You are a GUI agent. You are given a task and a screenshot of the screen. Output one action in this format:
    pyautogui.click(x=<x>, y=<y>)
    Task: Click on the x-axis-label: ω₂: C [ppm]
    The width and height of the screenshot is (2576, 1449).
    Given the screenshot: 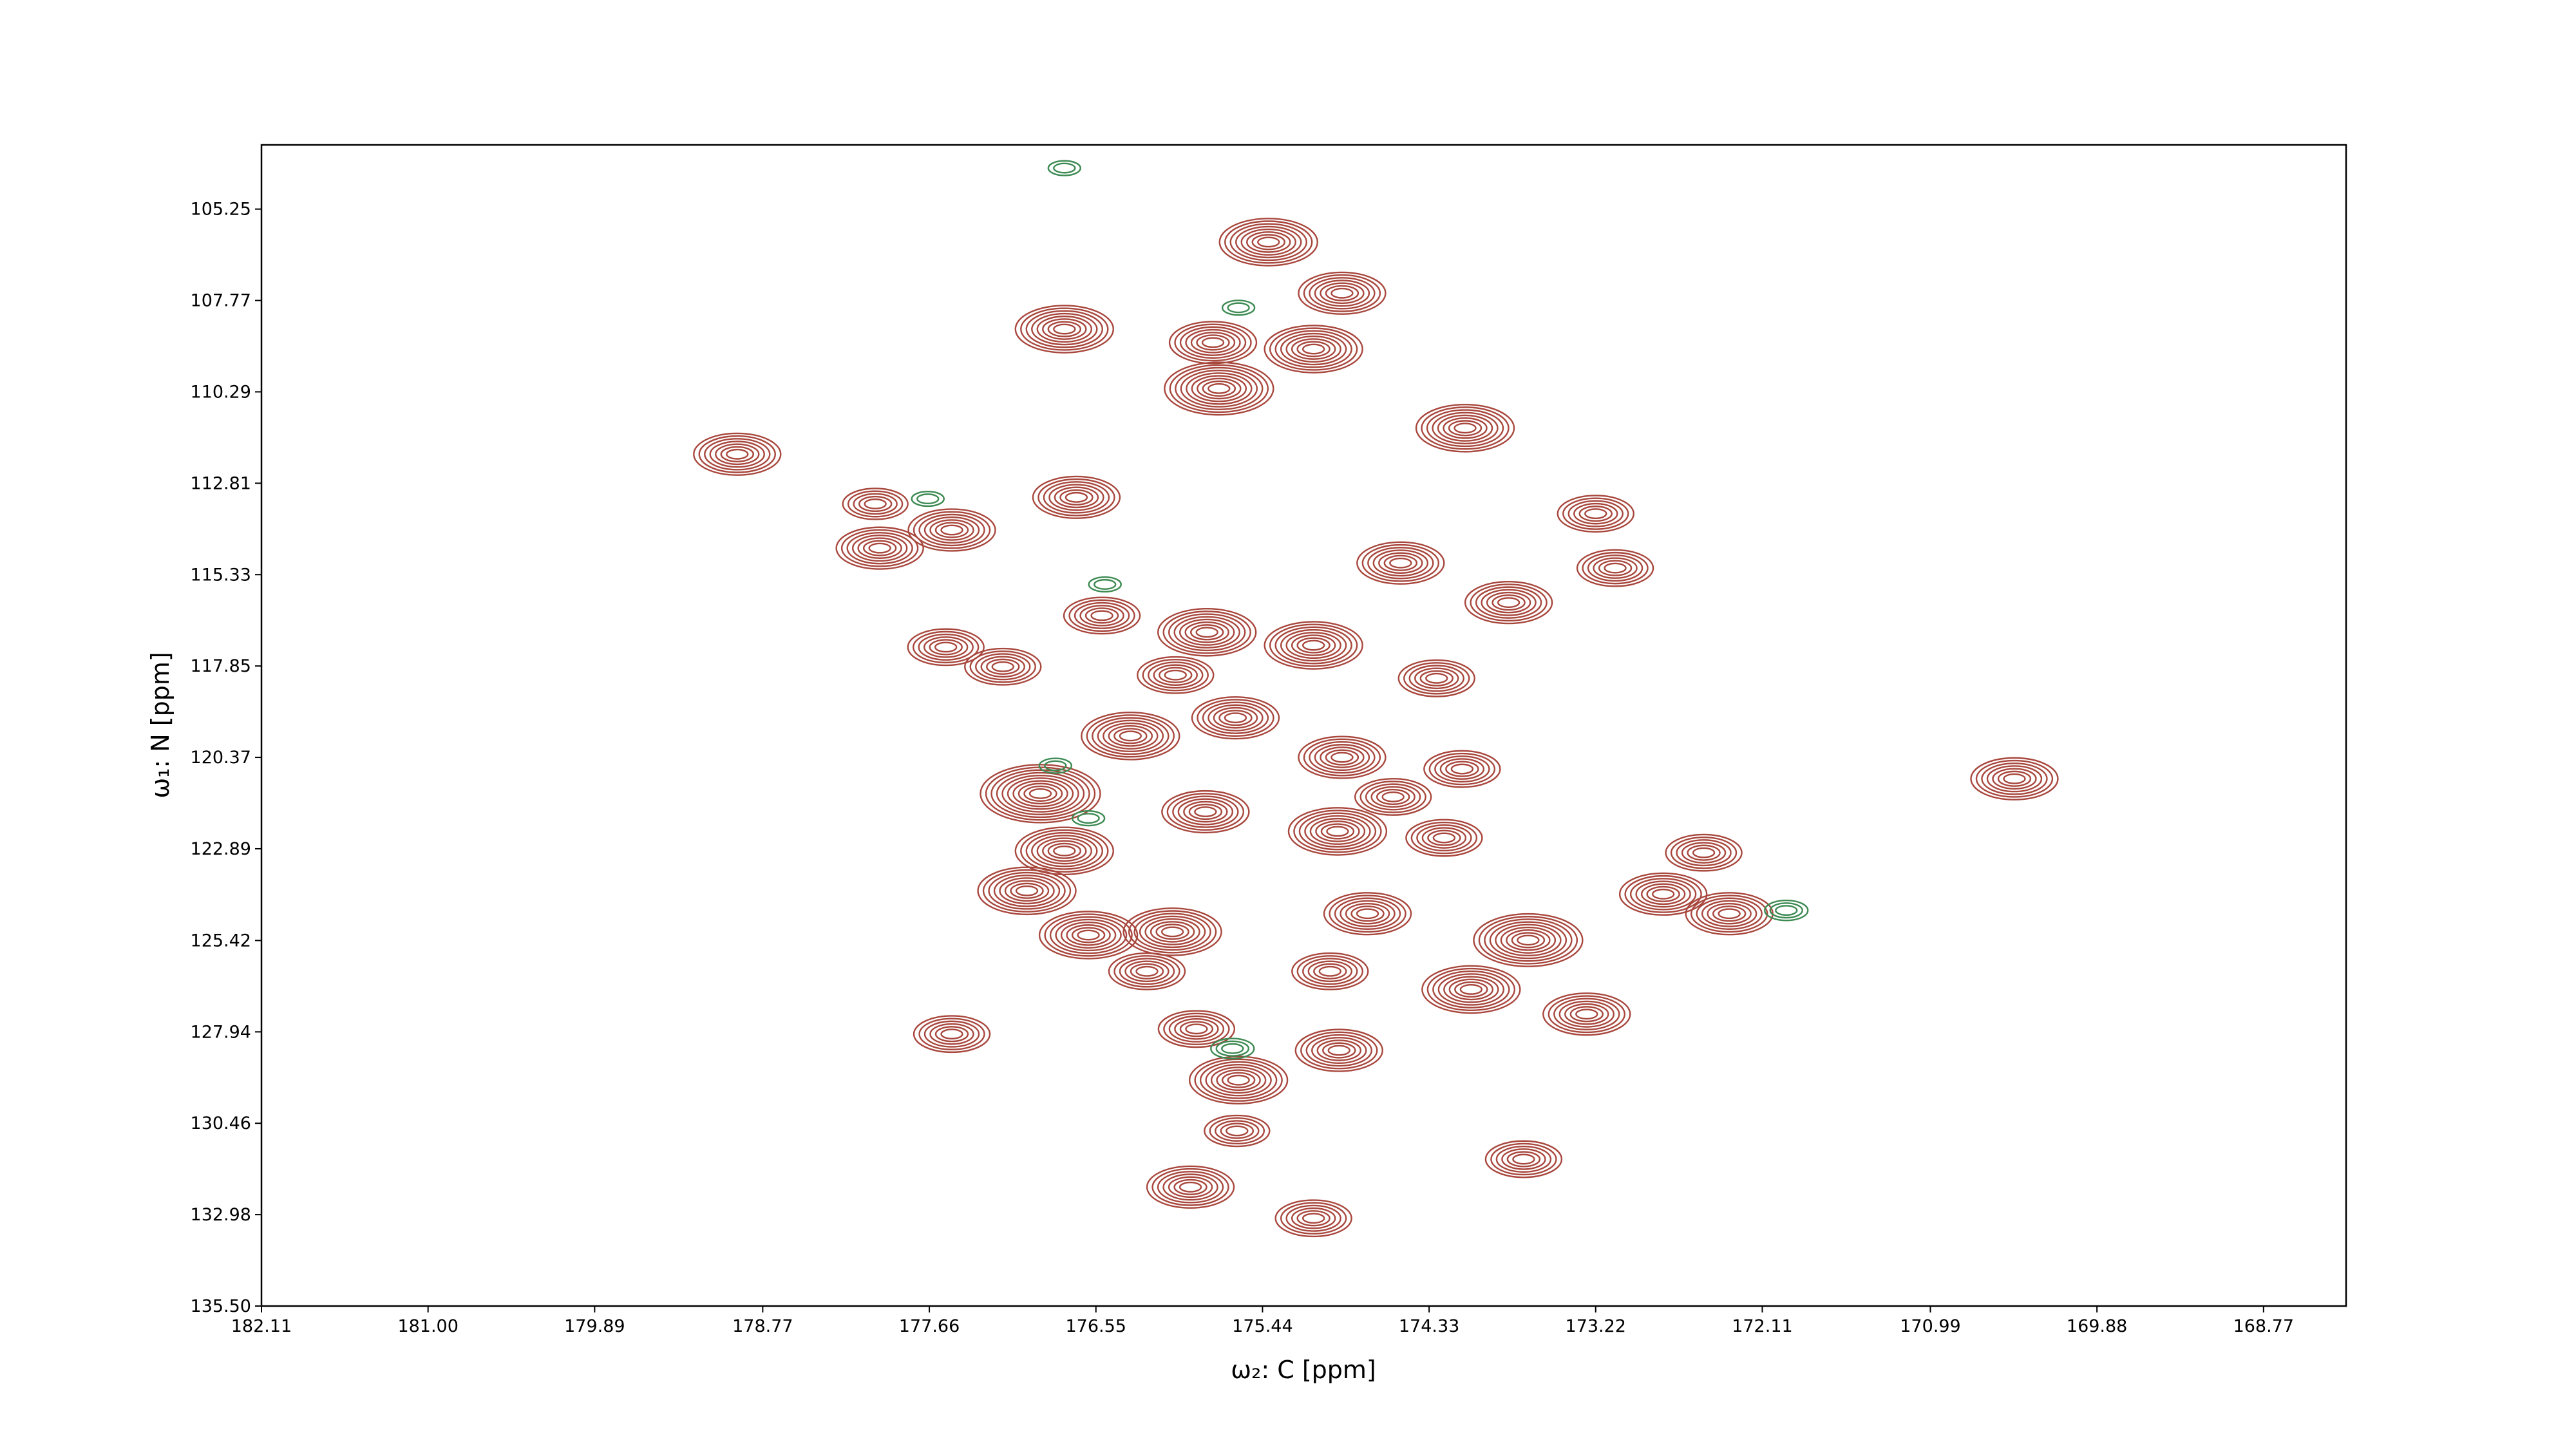 What is the action you would take?
    pyautogui.click(x=1303, y=1370)
    